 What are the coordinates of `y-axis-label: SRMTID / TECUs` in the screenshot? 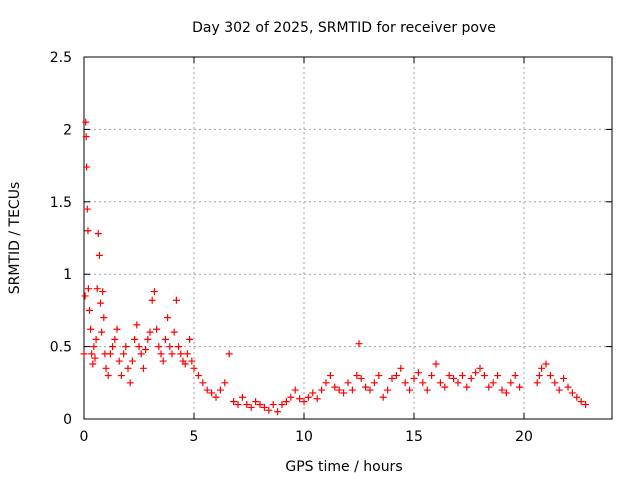 It's located at (15, 238).